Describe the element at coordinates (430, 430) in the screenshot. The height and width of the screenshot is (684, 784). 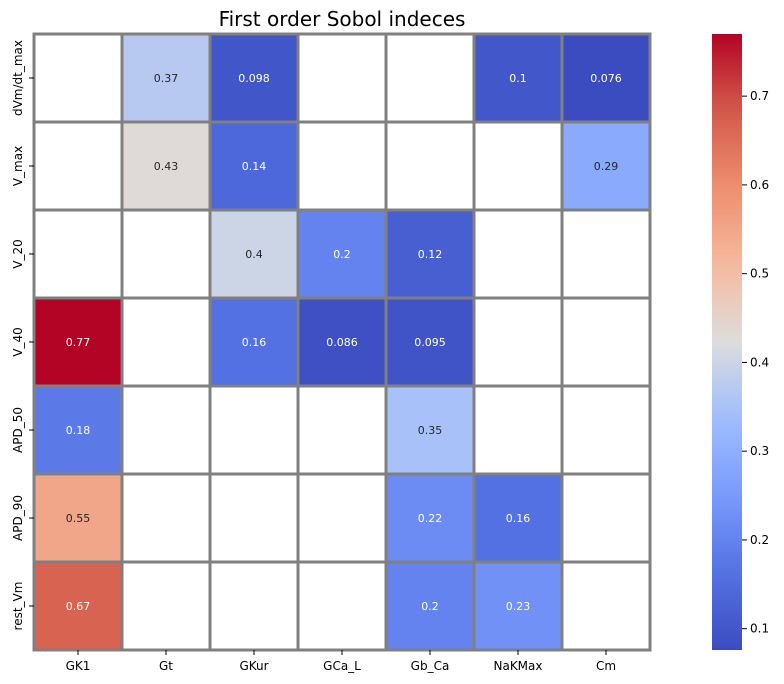
I see `heatmap-cell-label: 0.35` at that location.